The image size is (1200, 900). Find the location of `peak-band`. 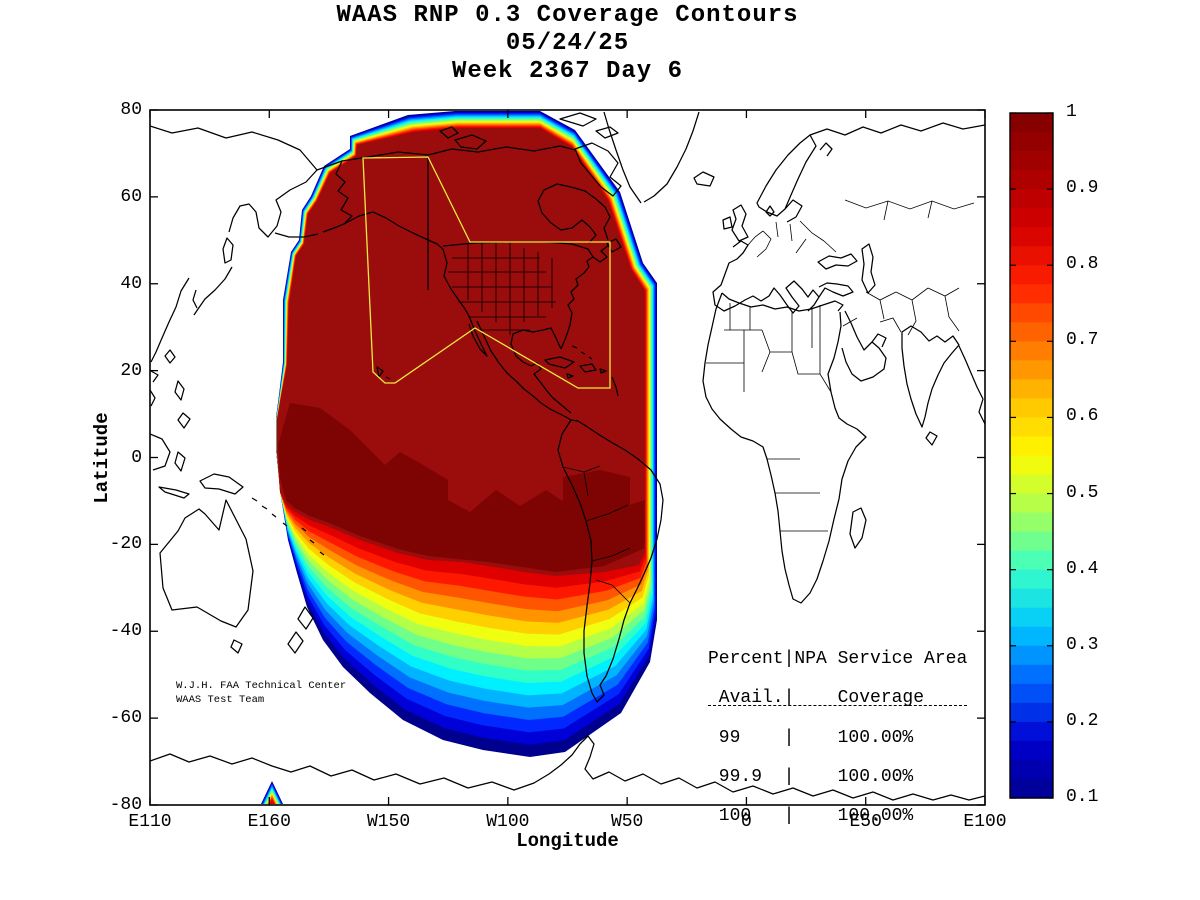

peak-band is located at coordinates (272, 801).